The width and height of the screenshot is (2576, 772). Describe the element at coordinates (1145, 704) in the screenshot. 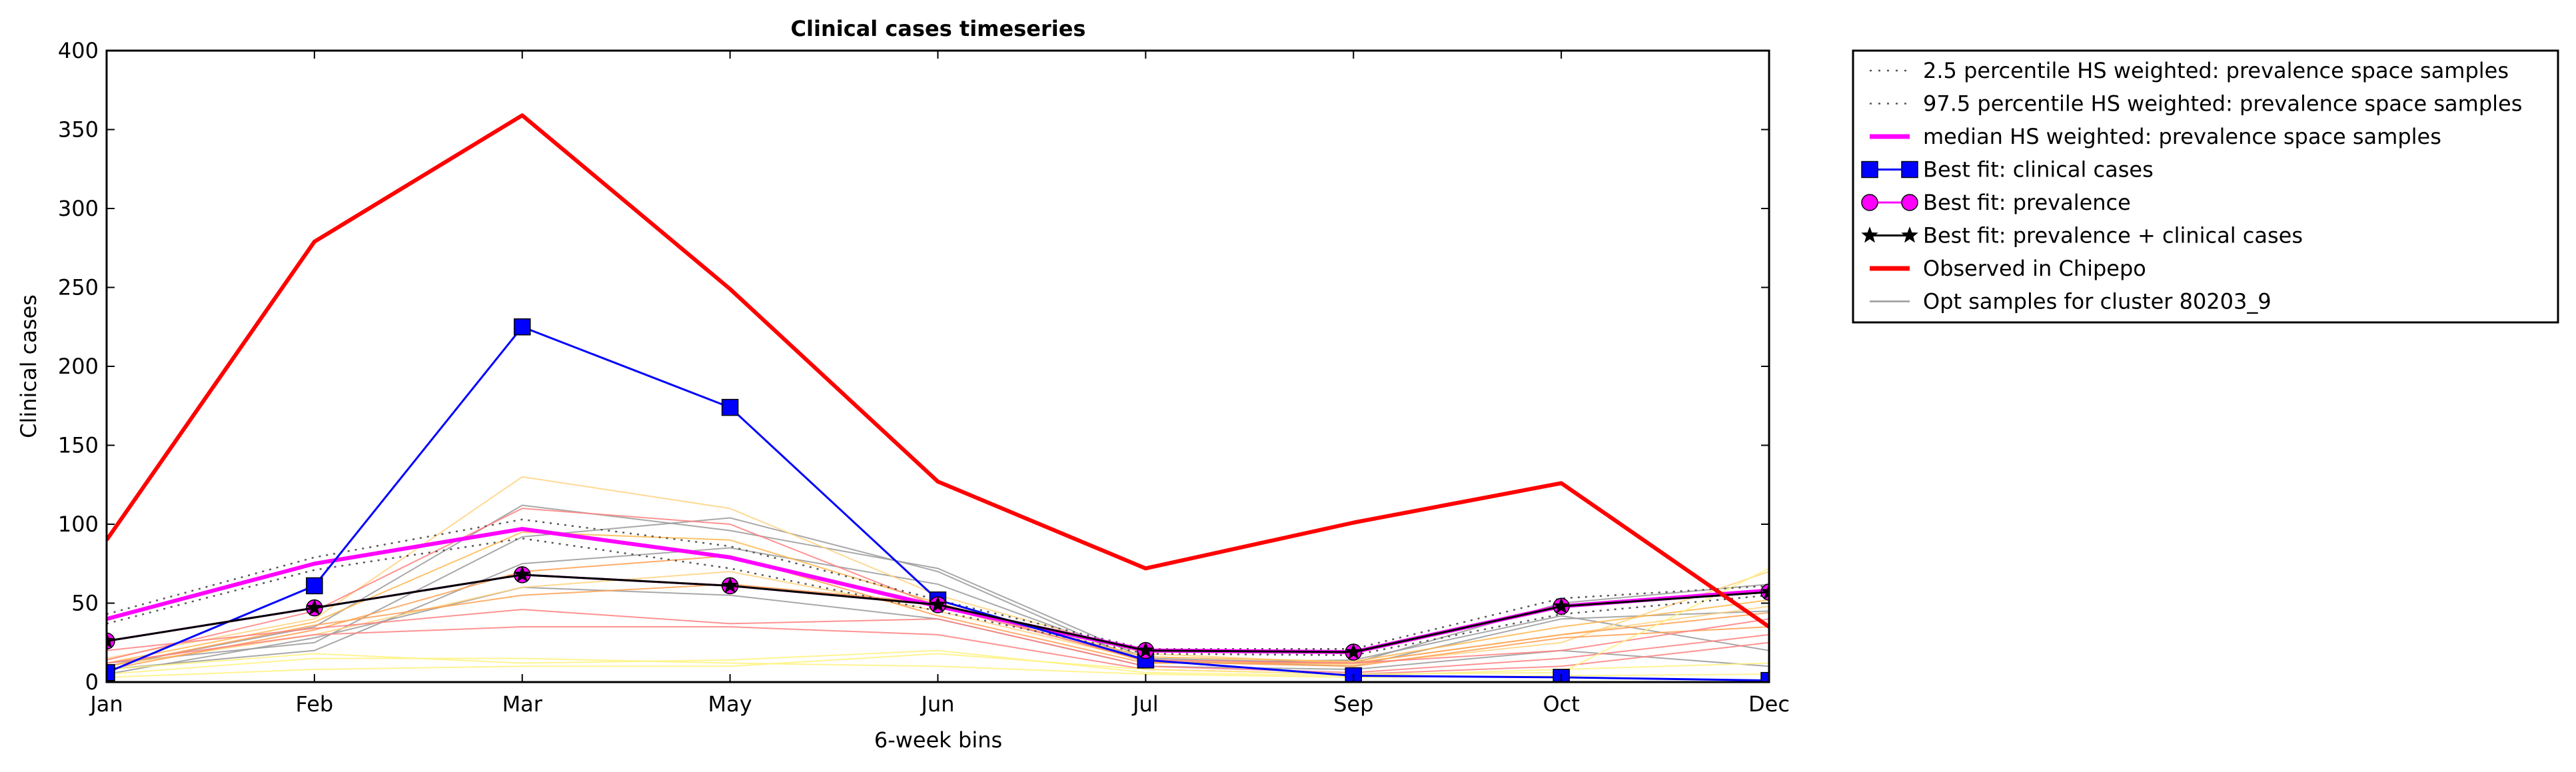

I see `x-tick-label-5: Jul` at that location.